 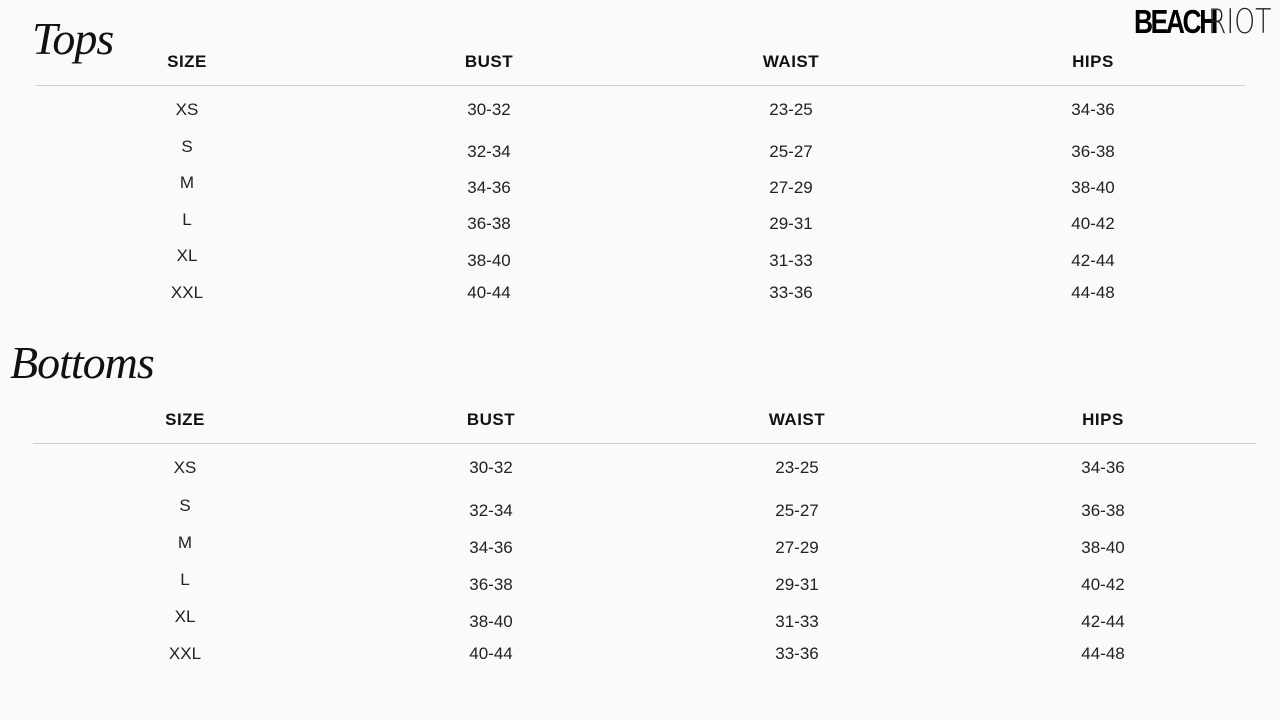 I want to click on beach-riot-logo: BEACH RIOT, so click(x=1202, y=22).